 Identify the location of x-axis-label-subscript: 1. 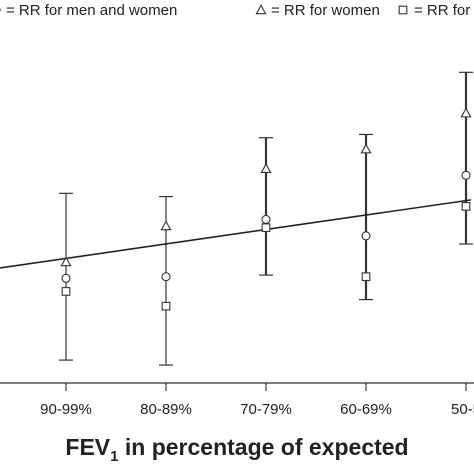
(114, 456).